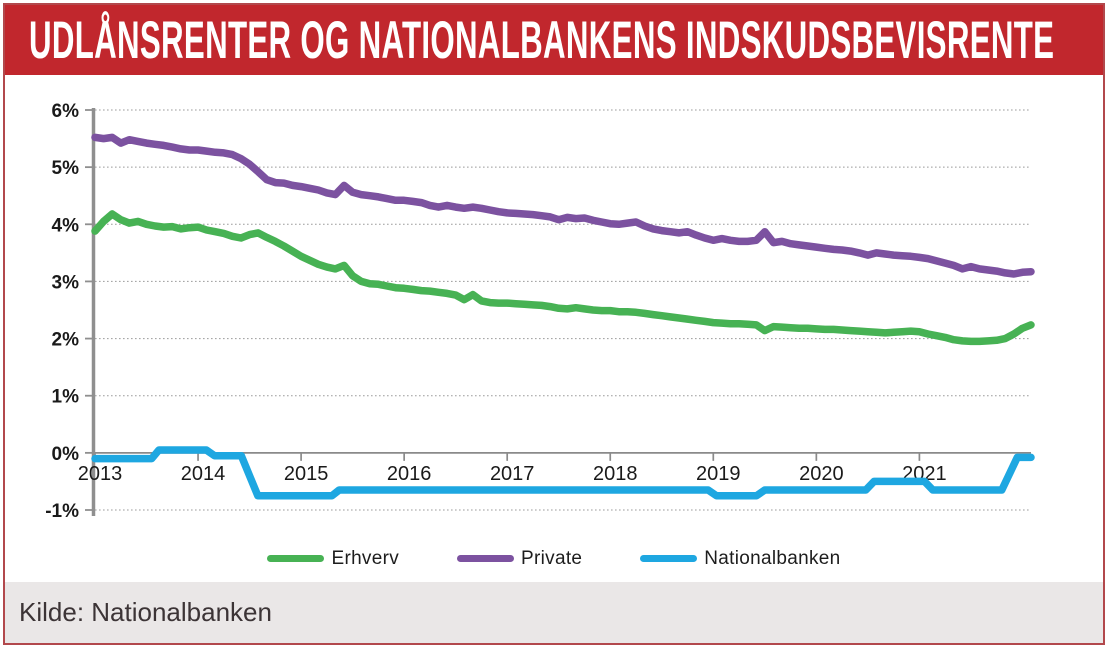 This screenshot has height=658, width=1120. I want to click on legend-item-erhverv: Erhverv, so click(333, 559).